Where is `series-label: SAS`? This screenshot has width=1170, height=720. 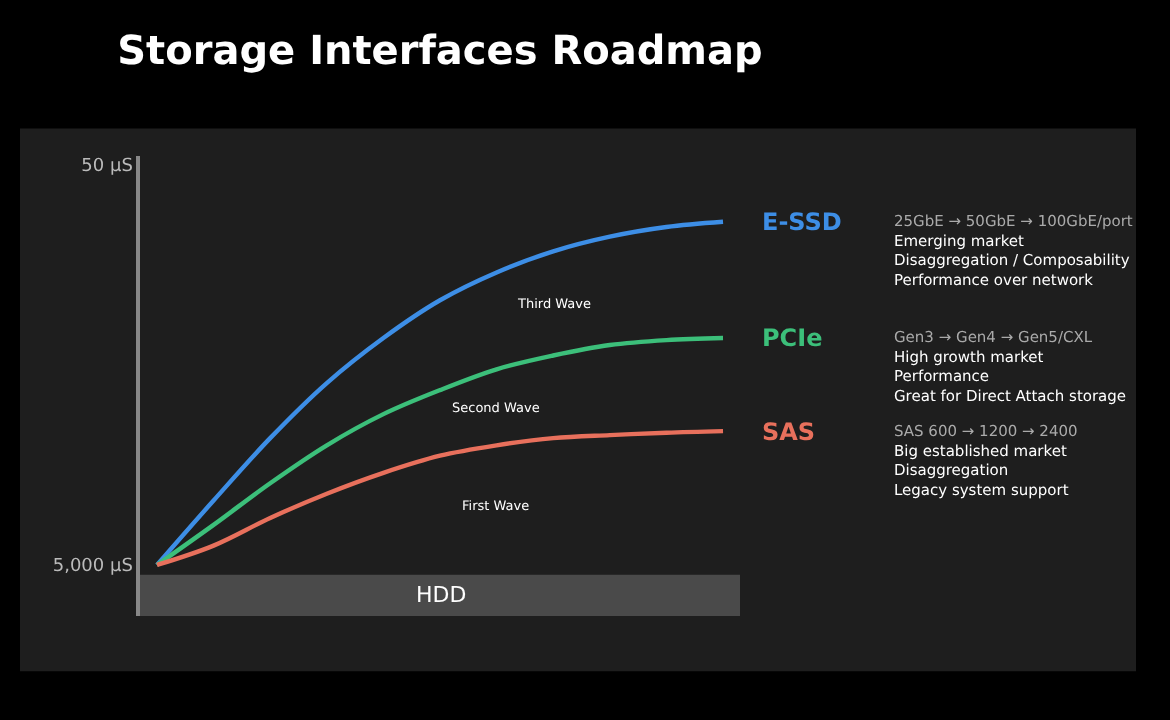
series-label: SAS is located at coordinates (789, 432).